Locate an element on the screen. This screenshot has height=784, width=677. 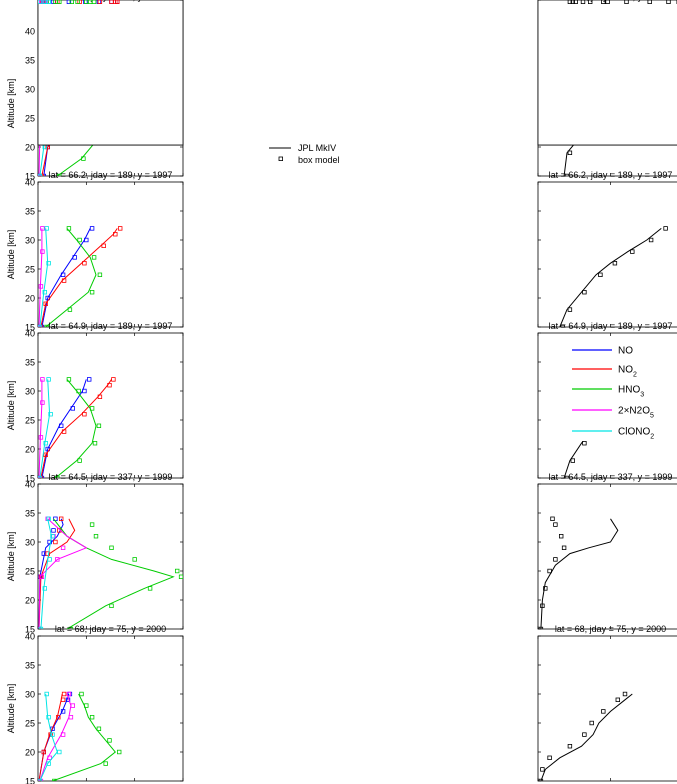
series-line-clono2 is located at coordinates (45, 428).